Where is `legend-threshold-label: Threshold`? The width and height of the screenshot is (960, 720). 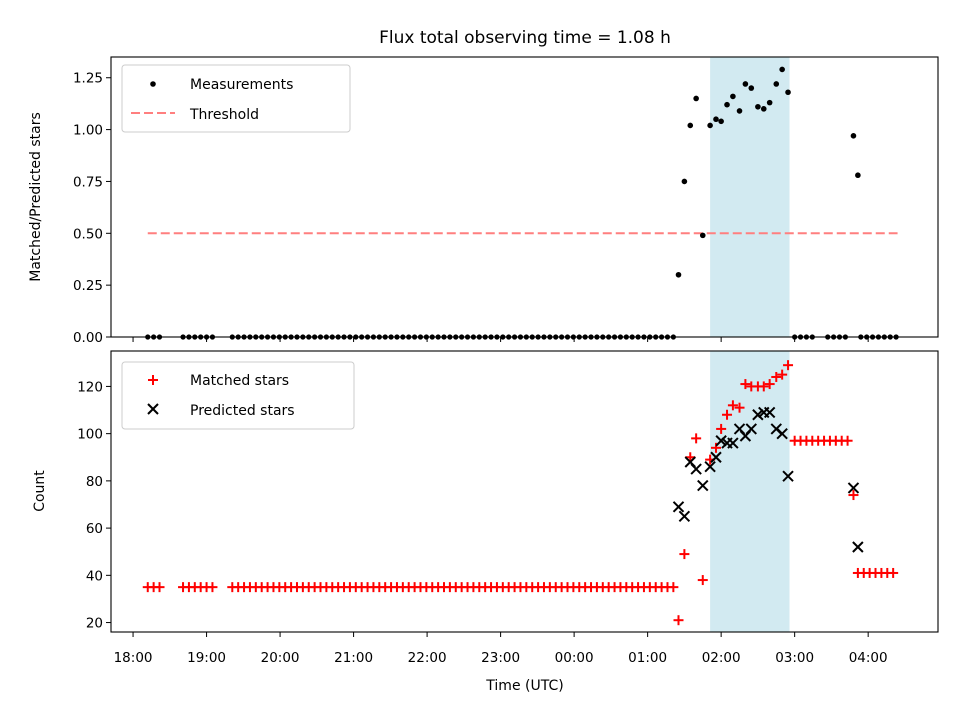
legend-threshold-label: Threshold is located at coordinates (224, 115).